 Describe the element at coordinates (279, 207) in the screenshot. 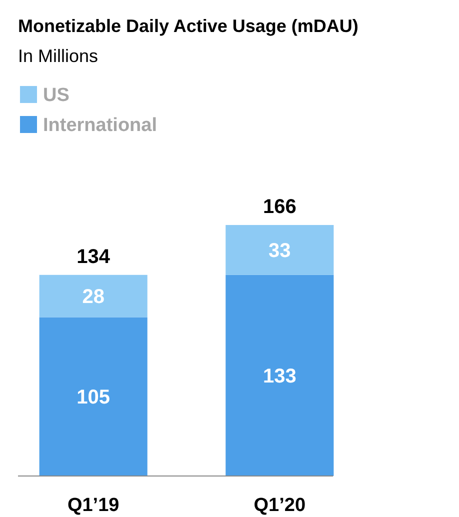

I see `total-label: 166` at that location.